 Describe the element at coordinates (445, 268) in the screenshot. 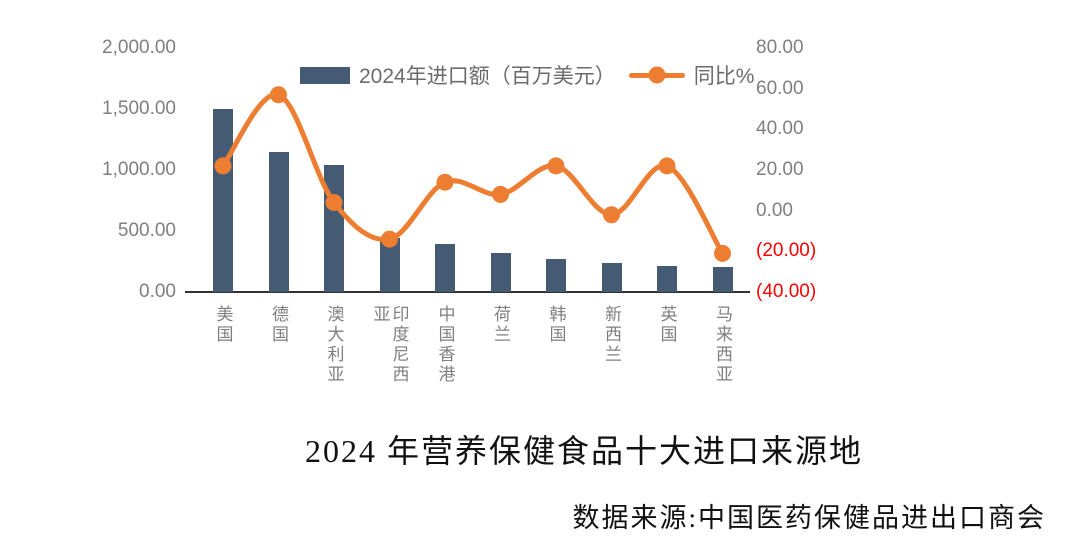

I see `bar-中国香港` at that location.